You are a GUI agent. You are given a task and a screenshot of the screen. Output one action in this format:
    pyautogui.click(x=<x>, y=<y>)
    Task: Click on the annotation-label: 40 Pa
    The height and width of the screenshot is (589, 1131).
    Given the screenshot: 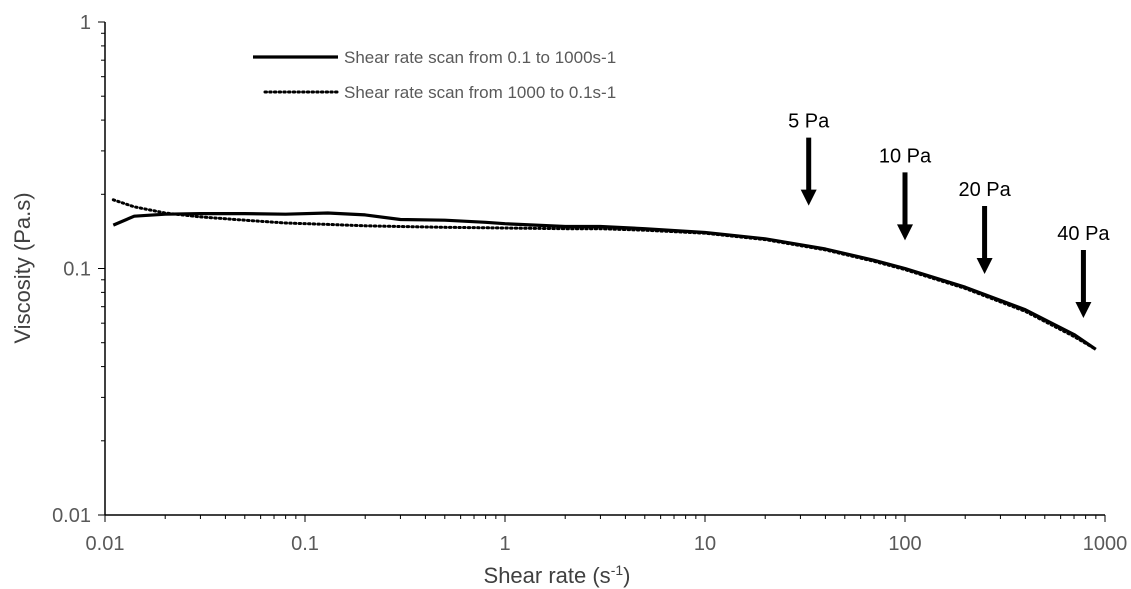 What is the action you would take?
    pyautogui.click(x=1083, y=234)
    